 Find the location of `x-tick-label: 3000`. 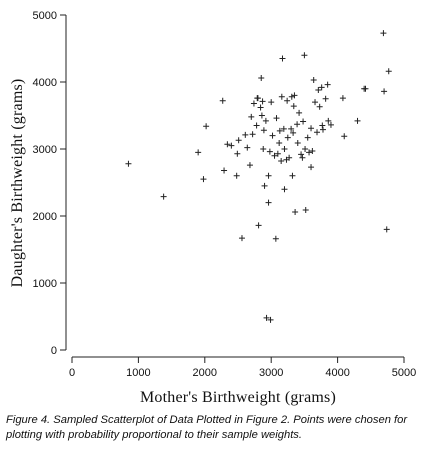

x-tick-label: 3000 is located at coordinates (271, 373).